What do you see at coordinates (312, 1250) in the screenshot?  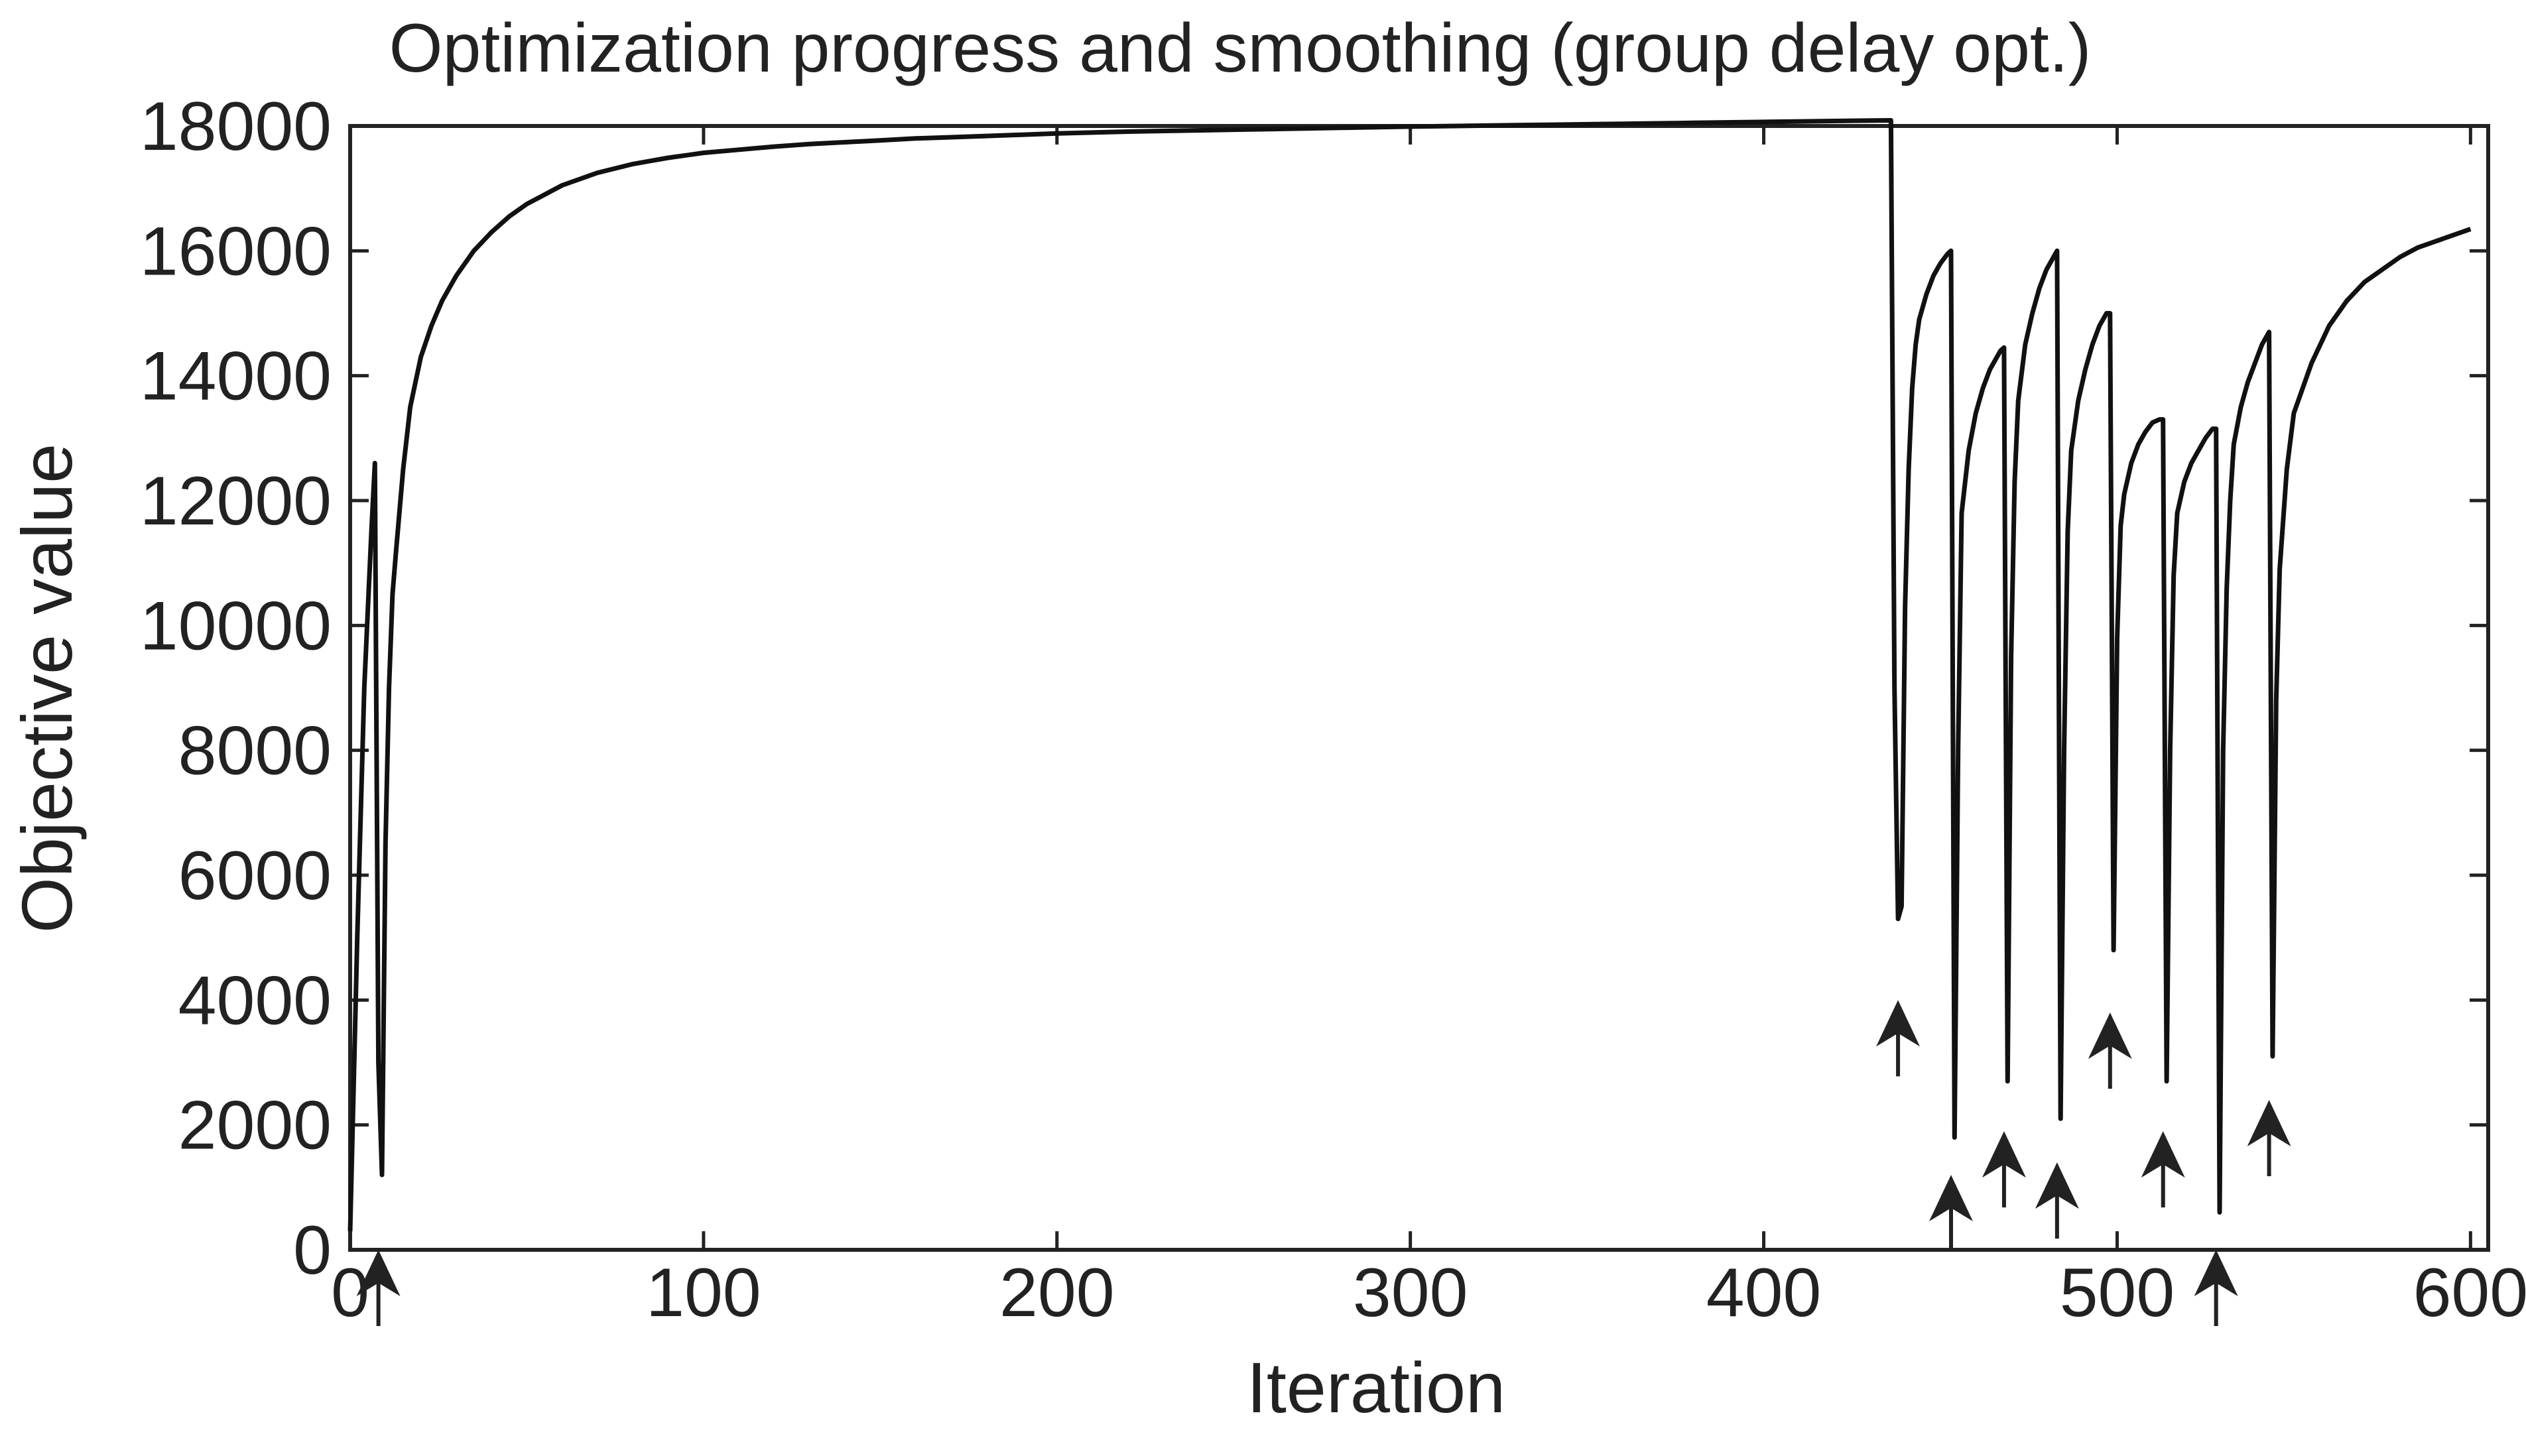 I see `y-tick-label: 0` at bounding box center [312, 1250].